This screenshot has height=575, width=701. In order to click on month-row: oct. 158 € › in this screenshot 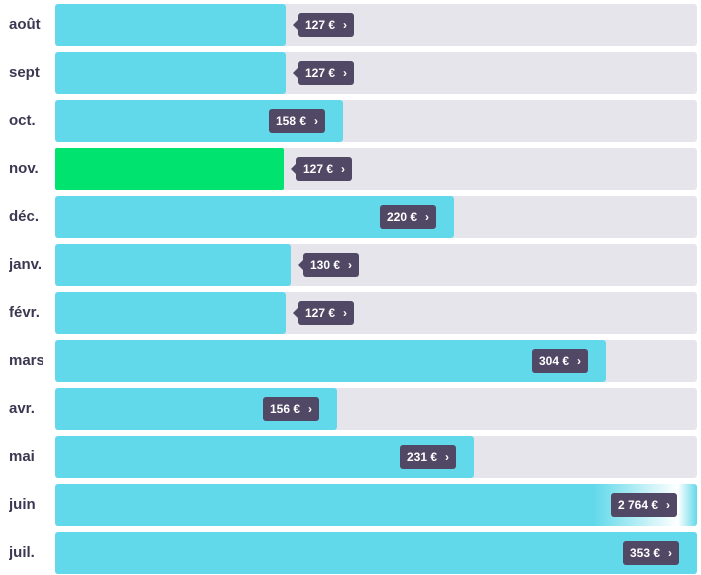, I will do `click(350, 121)`.